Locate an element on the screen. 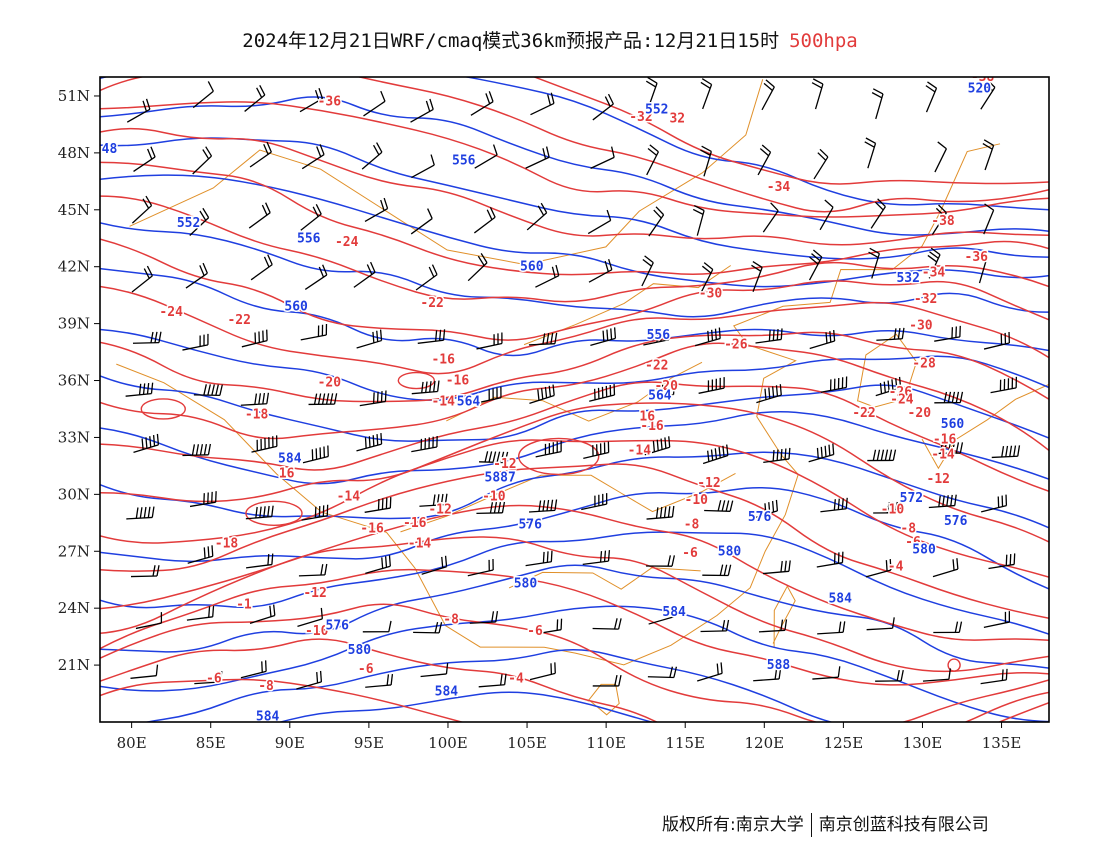 The image size is (1100, 850). lat-tick-label: 24N is located at coordinates (74, 608).